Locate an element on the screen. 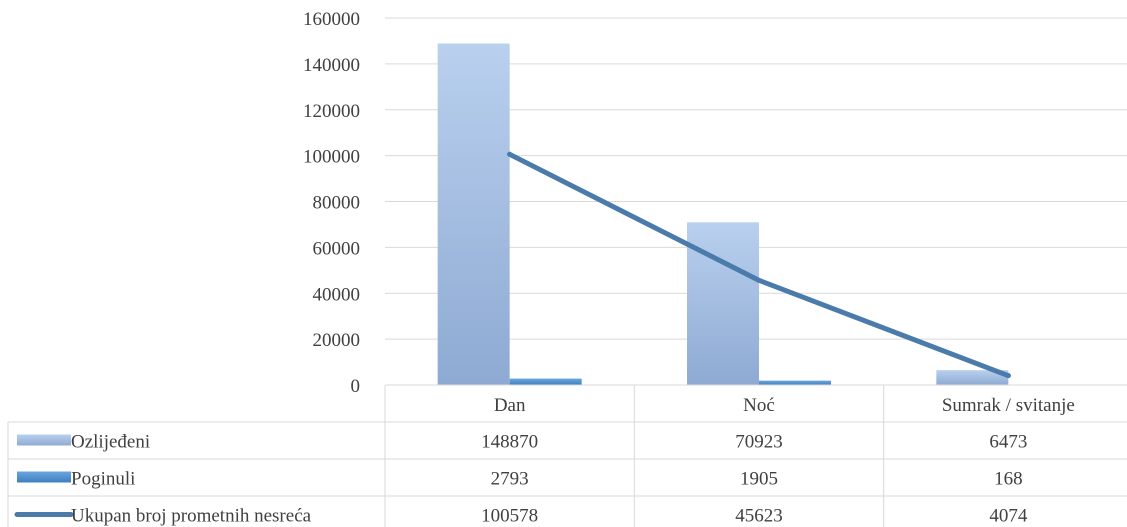 The height and width of the screenshot is (527, 1127). y-tick-label: 100000 is located at coordinates (331, 157).